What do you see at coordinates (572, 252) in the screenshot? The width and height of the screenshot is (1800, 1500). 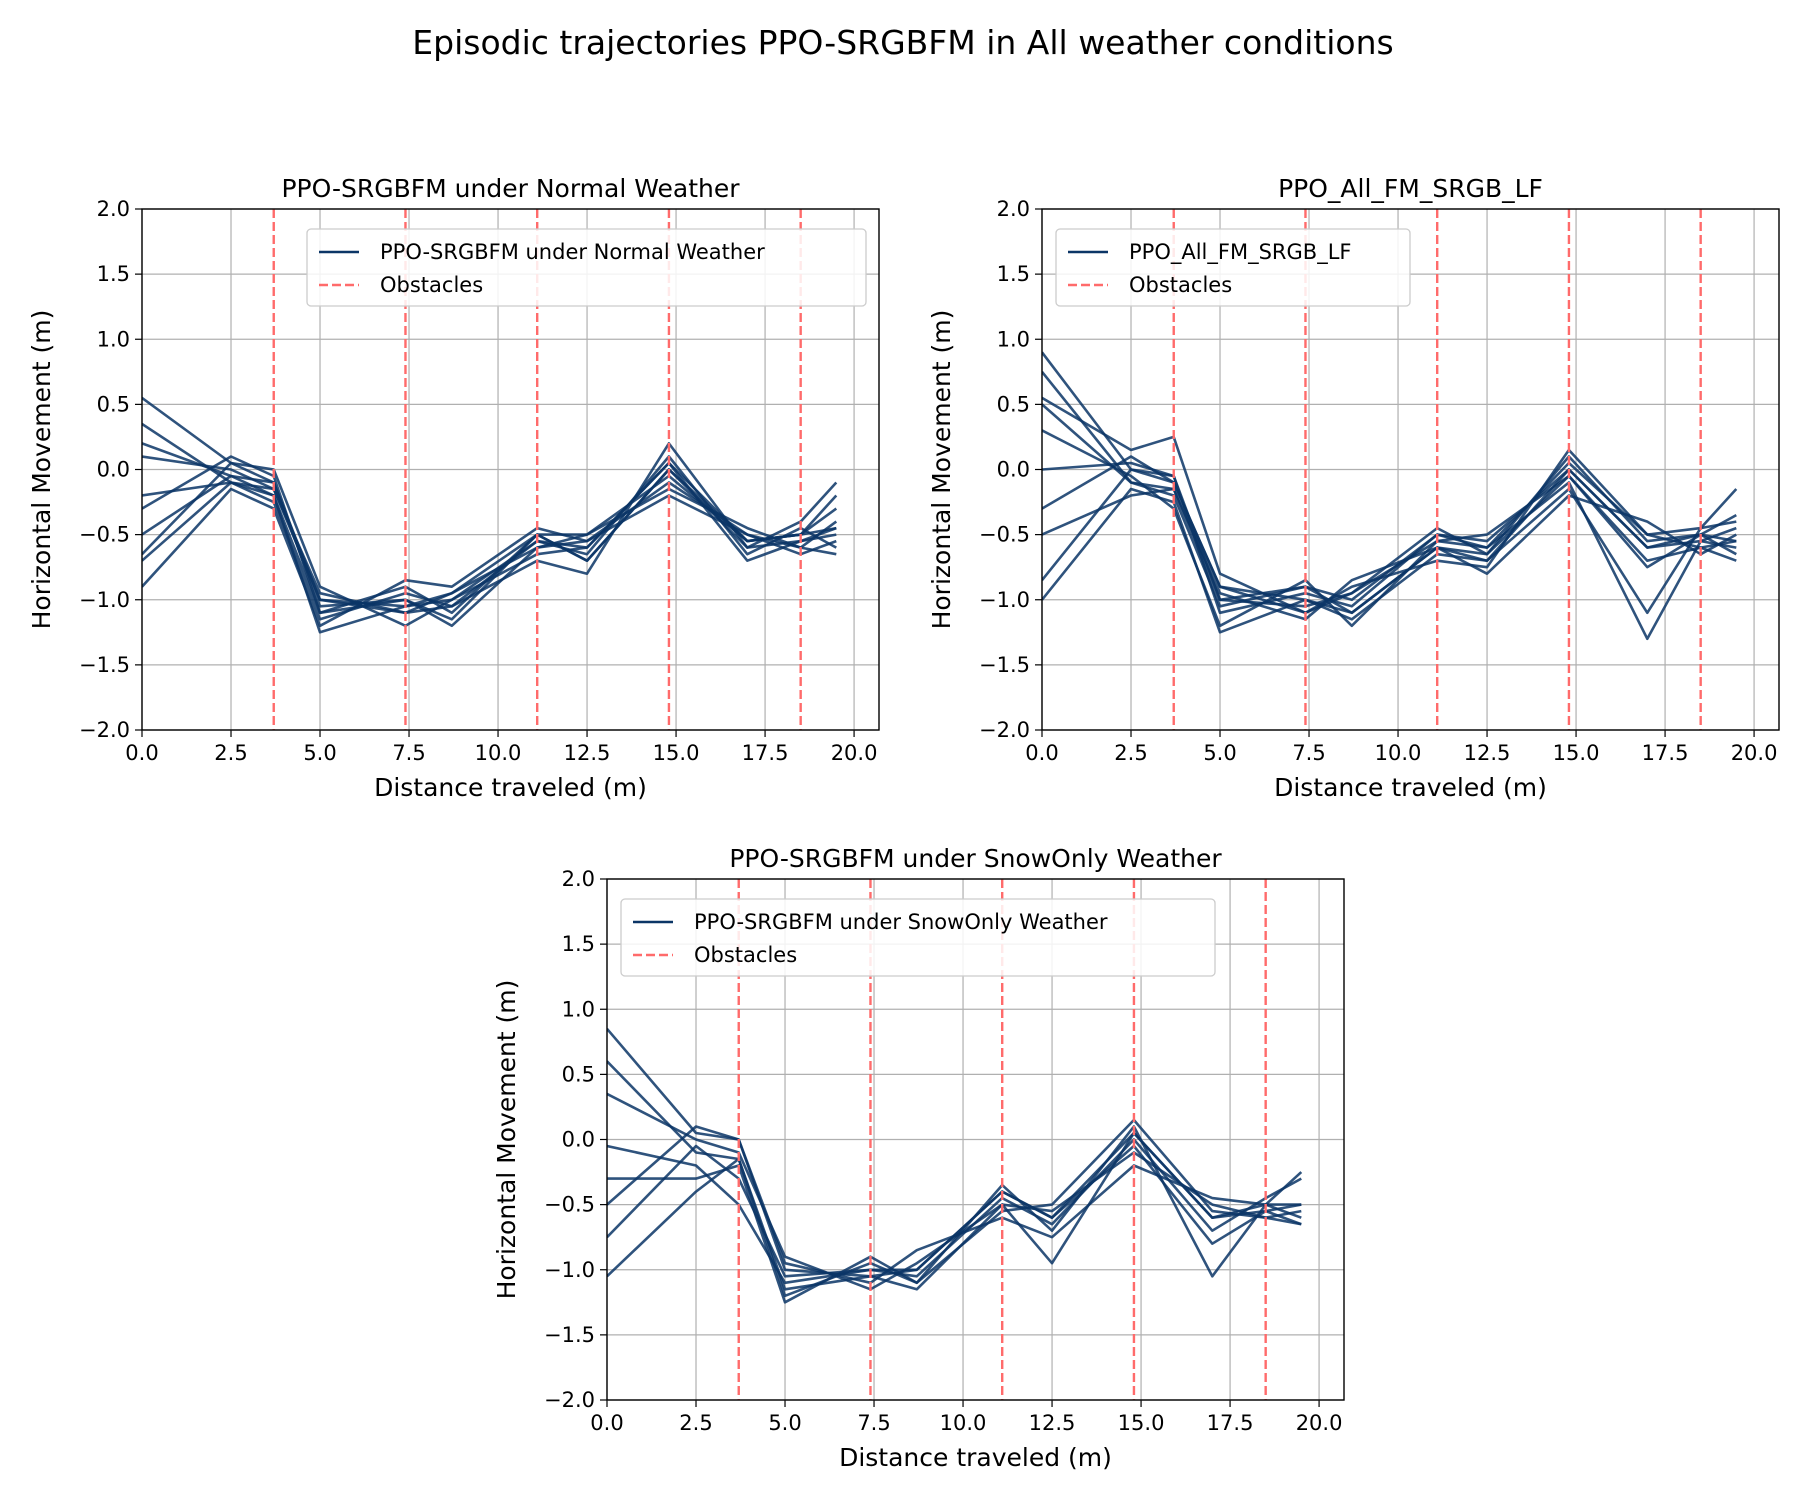 I see `legend-entry-trajectory: PPO-SRGBFM under Normal Weather` at bounding box center [572, 252].